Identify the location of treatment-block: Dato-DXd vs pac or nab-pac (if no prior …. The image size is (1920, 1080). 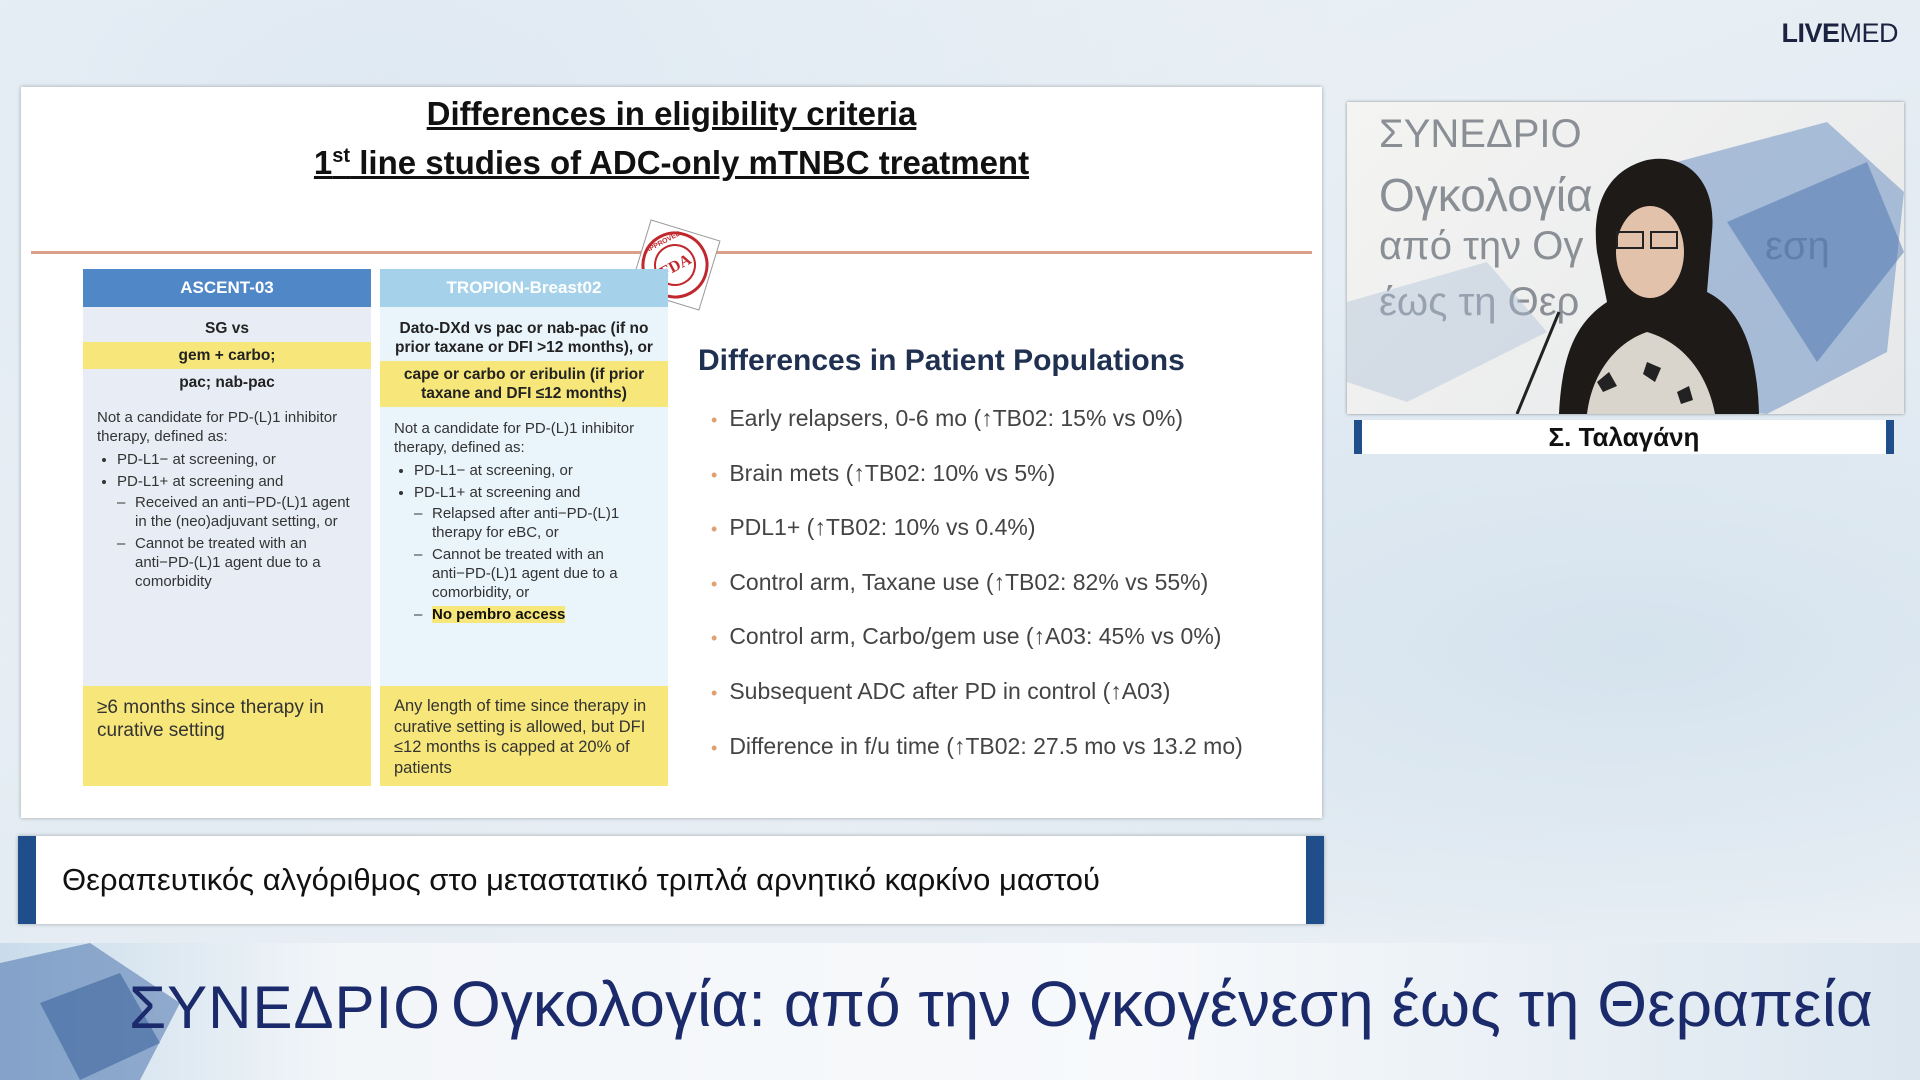
(524, 360).